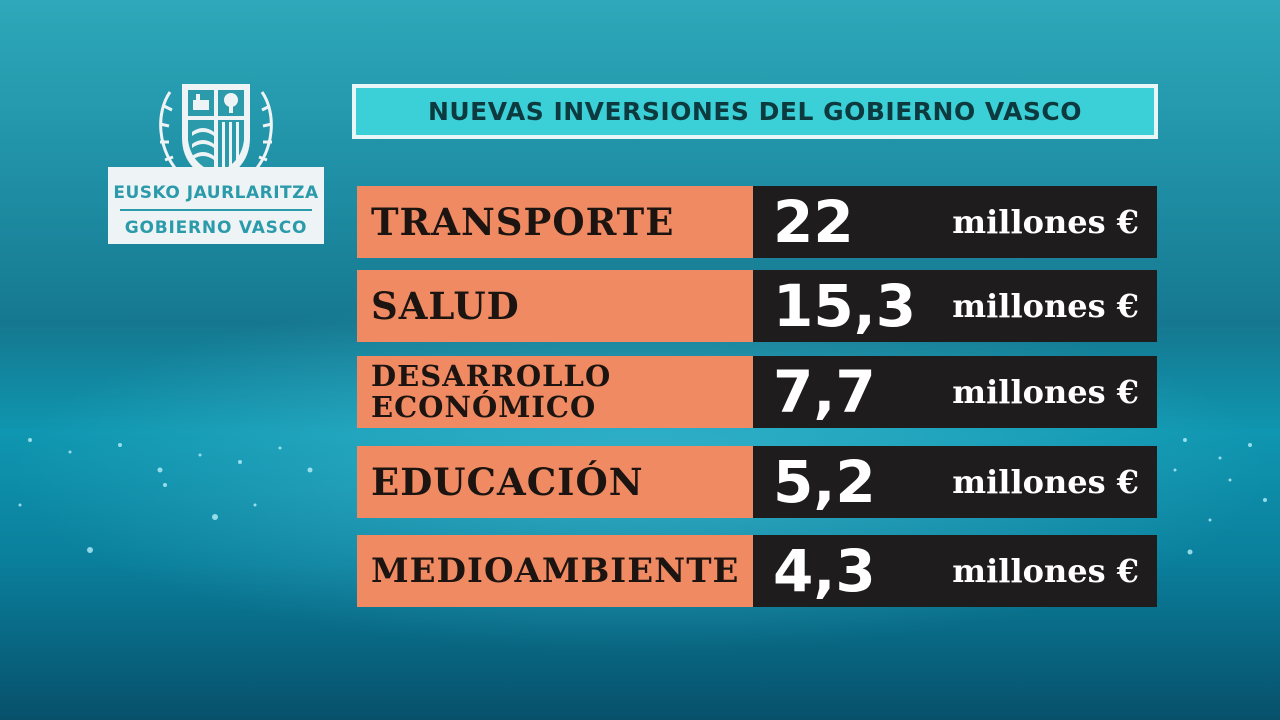 The image size is (1280, 720). Describe the element at coordinates (555, 306) in the screenshot. I see `row-label-cell: SALUD` at that location.